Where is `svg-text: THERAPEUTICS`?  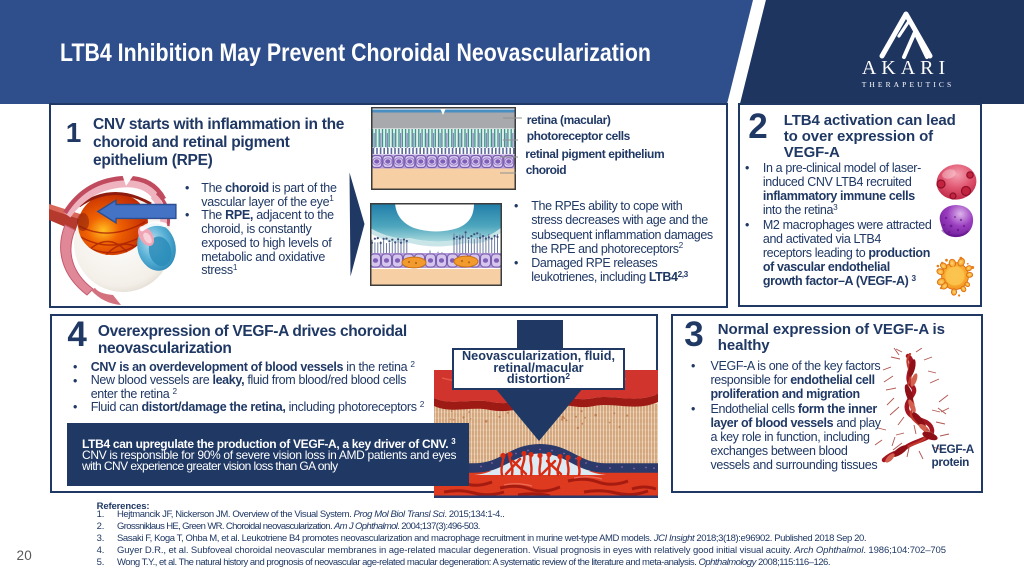 svg-text: THERAPEUTICS is located at coordinates (908, 84).